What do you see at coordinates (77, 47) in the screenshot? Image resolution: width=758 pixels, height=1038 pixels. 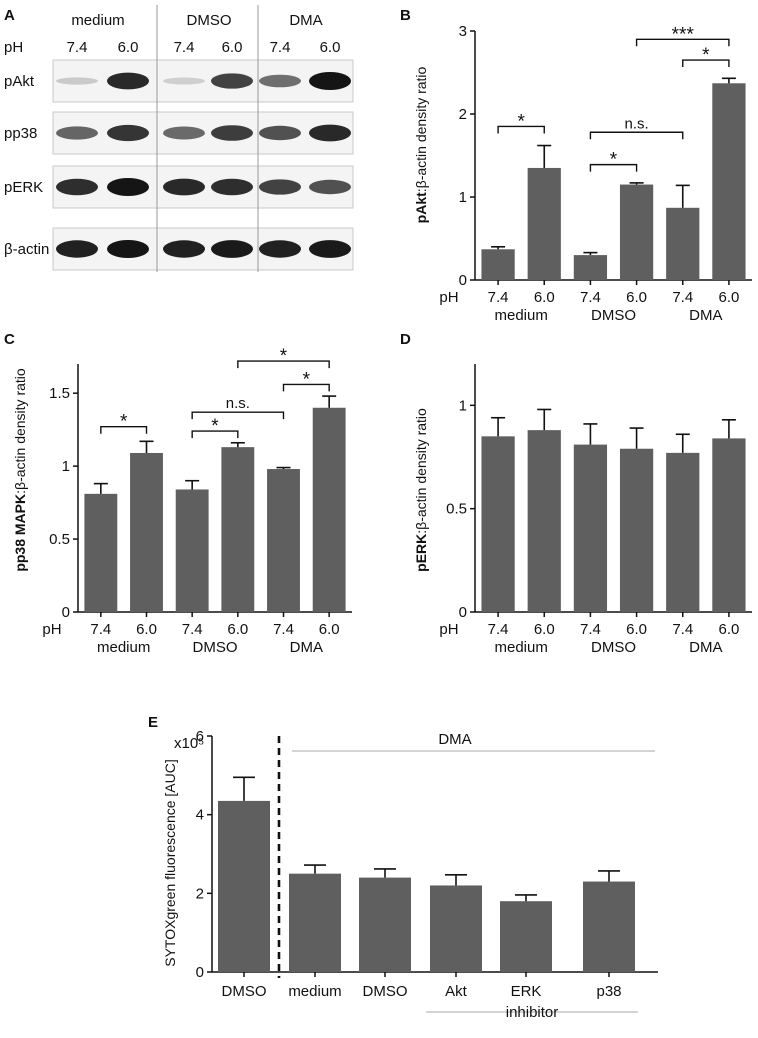 I see `blot-ph-0: 7.4` at bounding box center [77, 47].